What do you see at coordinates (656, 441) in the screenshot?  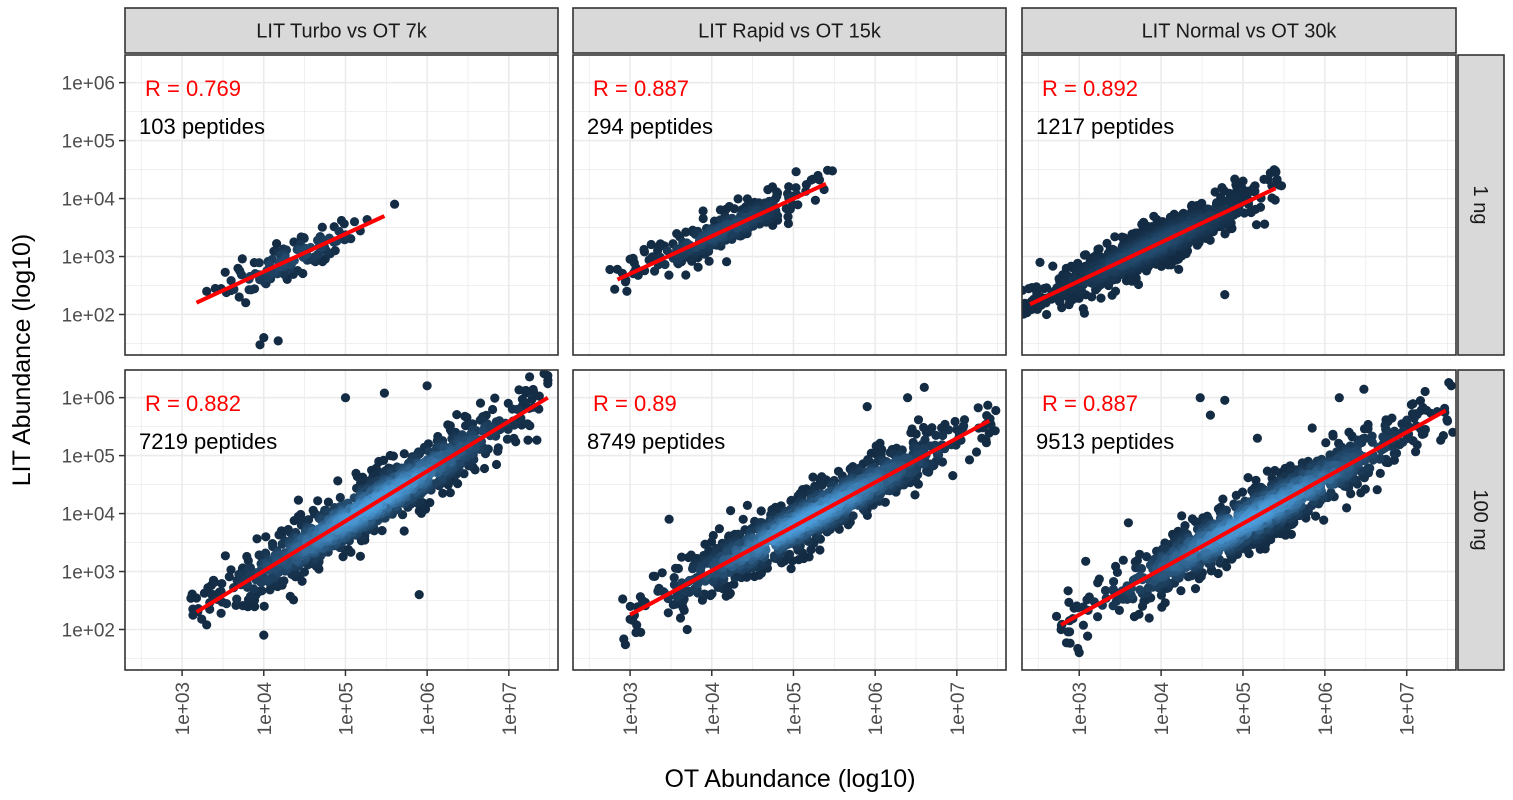 I see `peptide-count-label: 8749 peptides` at bounding box center [656, 441].